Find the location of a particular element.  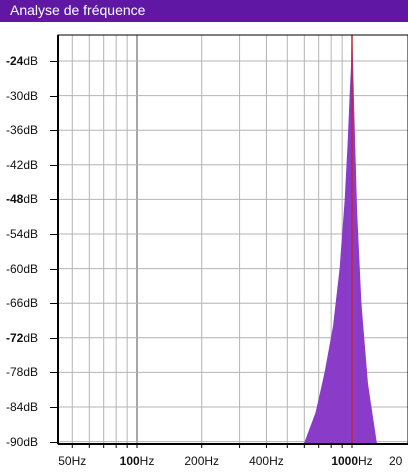

x-tick-label: 200Hz is located at coordinates (201, 461).